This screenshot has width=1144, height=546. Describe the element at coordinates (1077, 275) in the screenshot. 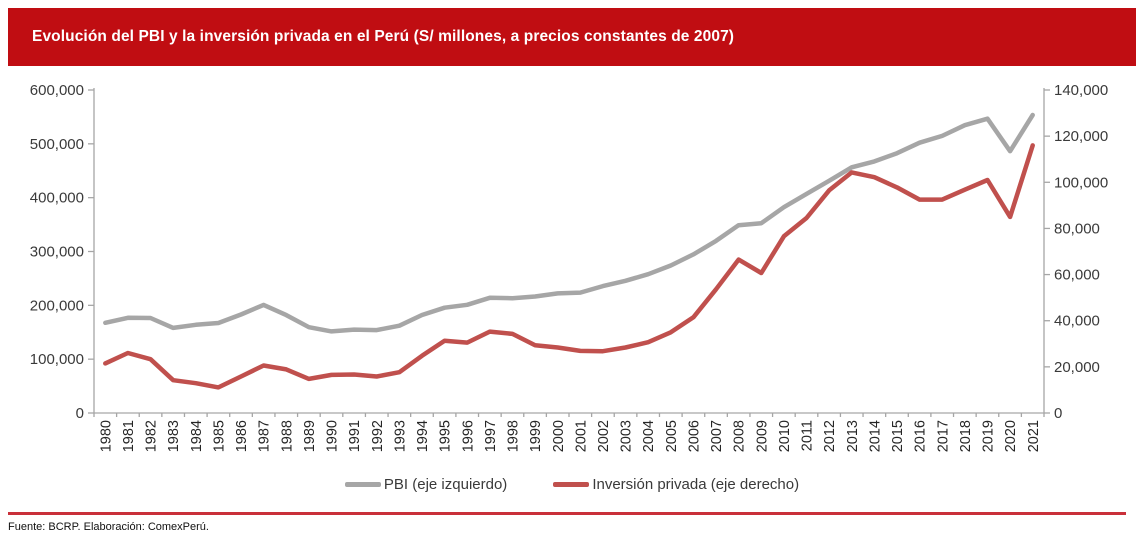

I see `svg-text: 60,000` at that location.